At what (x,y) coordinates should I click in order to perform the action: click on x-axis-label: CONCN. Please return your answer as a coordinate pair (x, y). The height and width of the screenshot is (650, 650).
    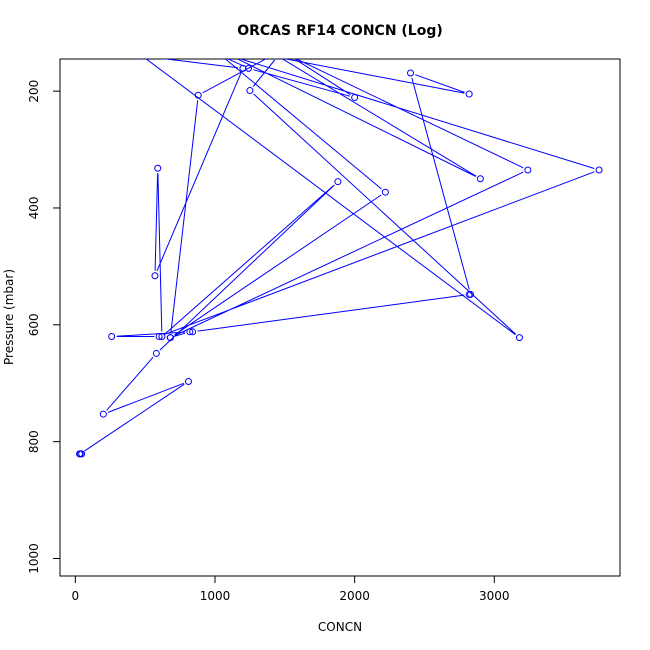
    Looking at the image, I should click on (340, 627).